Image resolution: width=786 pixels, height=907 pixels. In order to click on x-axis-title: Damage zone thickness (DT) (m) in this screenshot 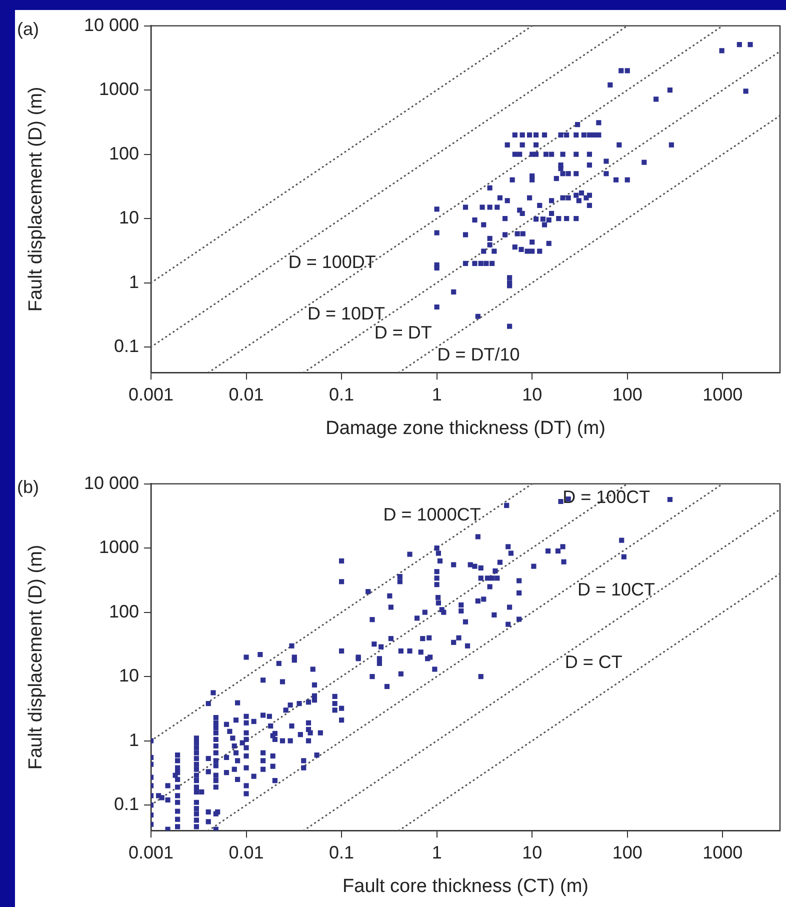, I will do `click(466, 428)`.